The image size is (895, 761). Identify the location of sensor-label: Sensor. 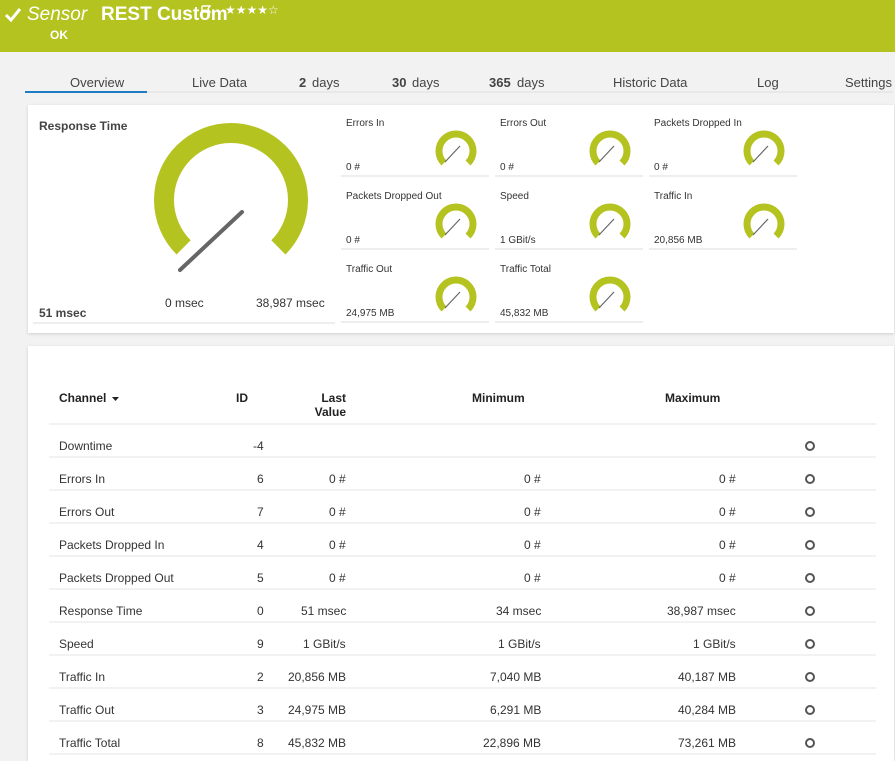
(57, 15).